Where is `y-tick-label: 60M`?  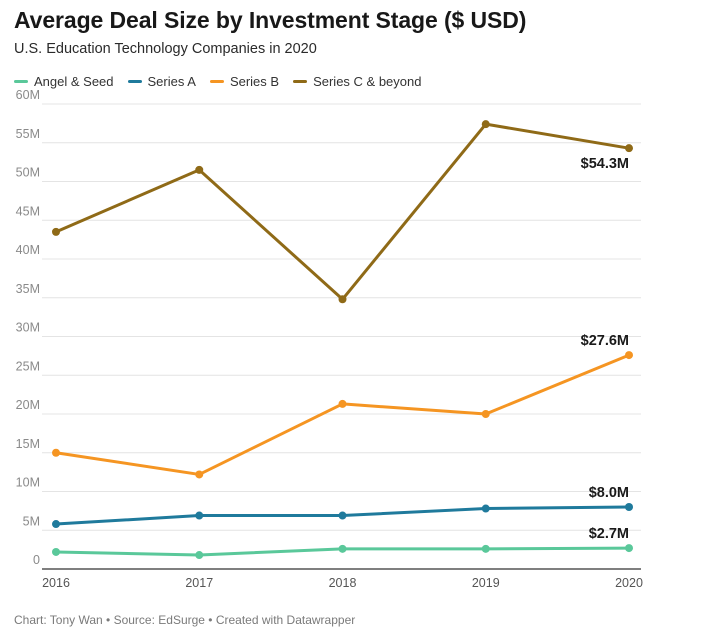 y-tick-label: 60M is located at coordinates (28, 95).